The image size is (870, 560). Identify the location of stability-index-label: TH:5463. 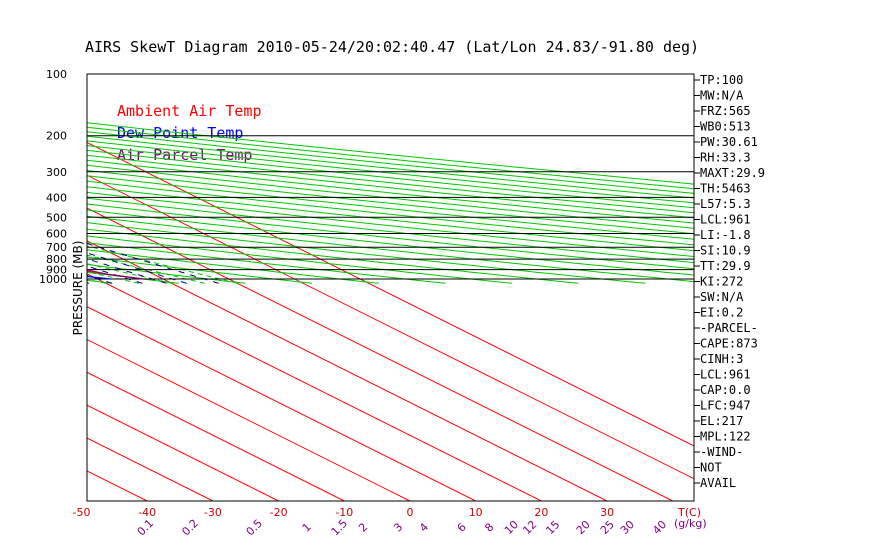
(725, 189).